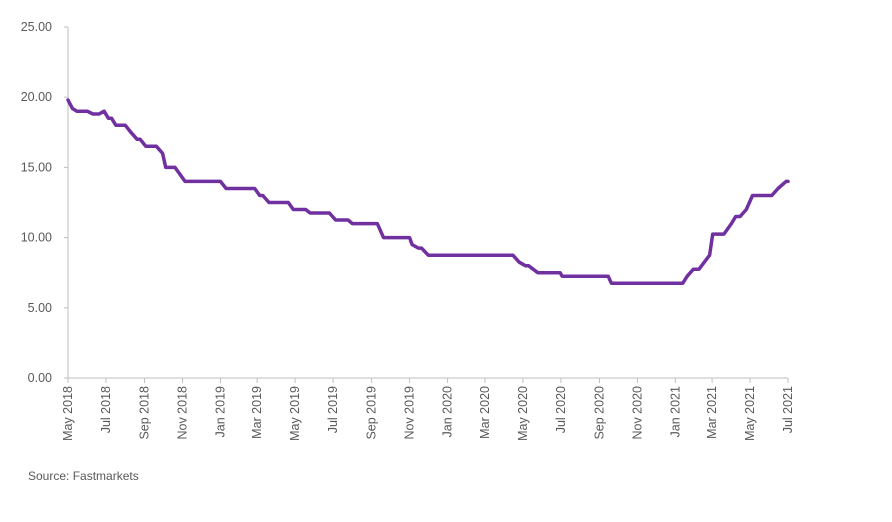 Image resolution: width=892 pixels, height=522 pixels. I want to click on y-tick-label: 5.00, so click(40, 308).